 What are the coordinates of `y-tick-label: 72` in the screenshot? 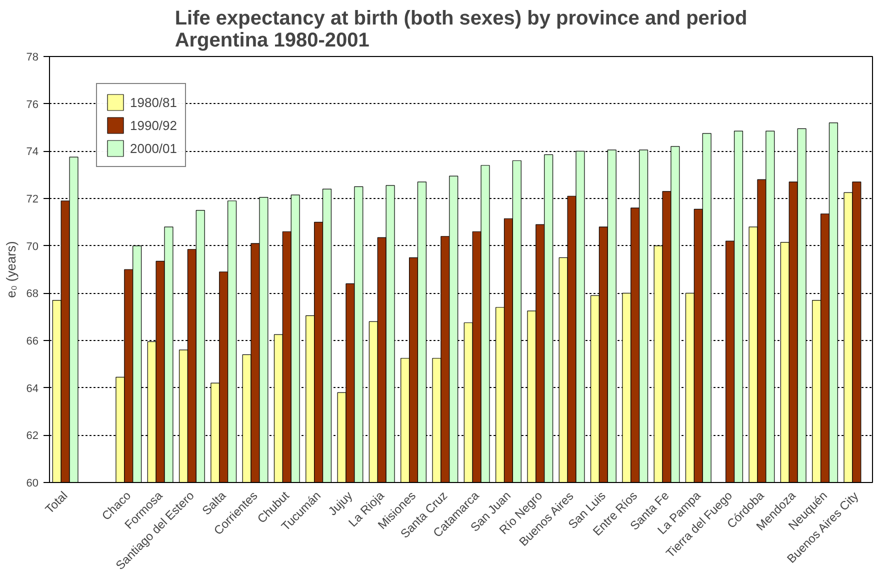 It's located at (32, 200).